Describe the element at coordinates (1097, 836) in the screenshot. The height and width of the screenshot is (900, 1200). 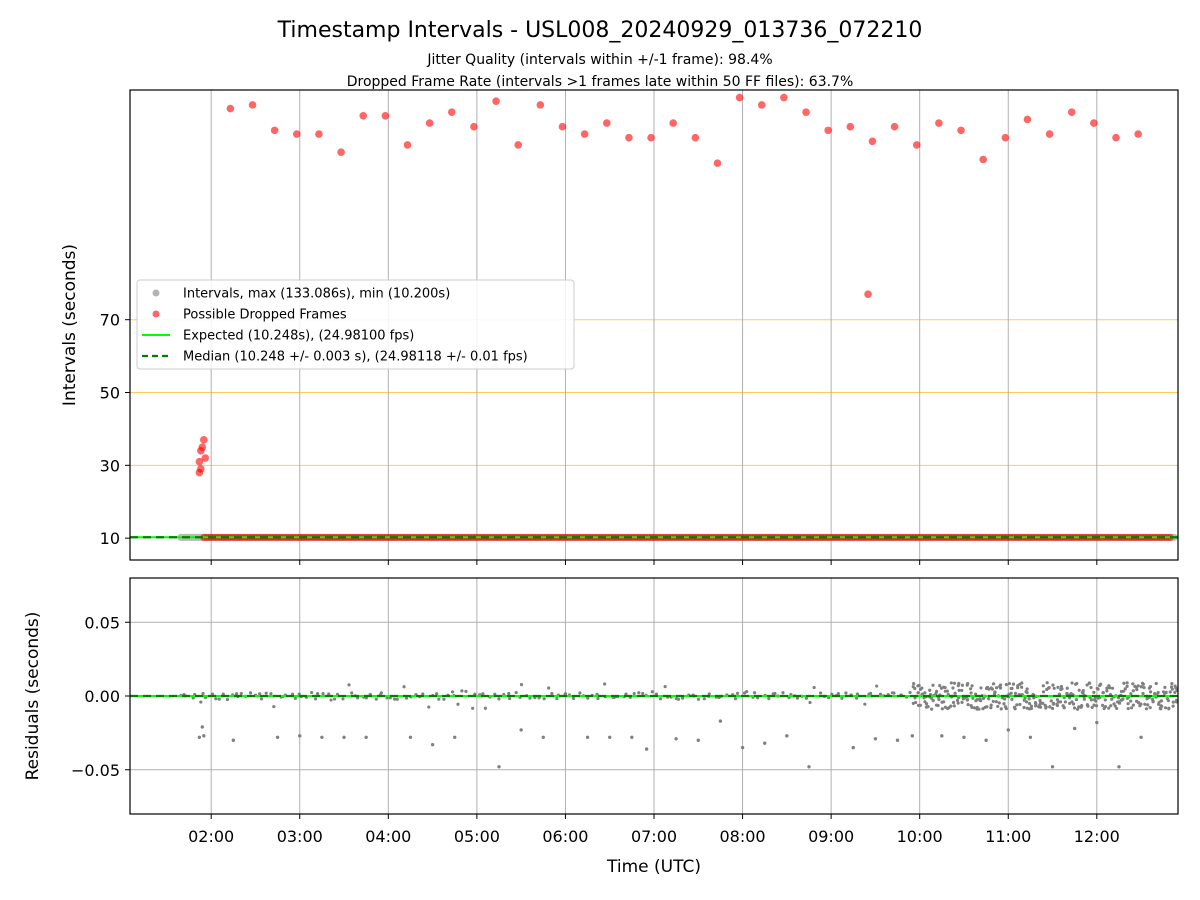
I see `x-tick-label: 12:00` at that location.